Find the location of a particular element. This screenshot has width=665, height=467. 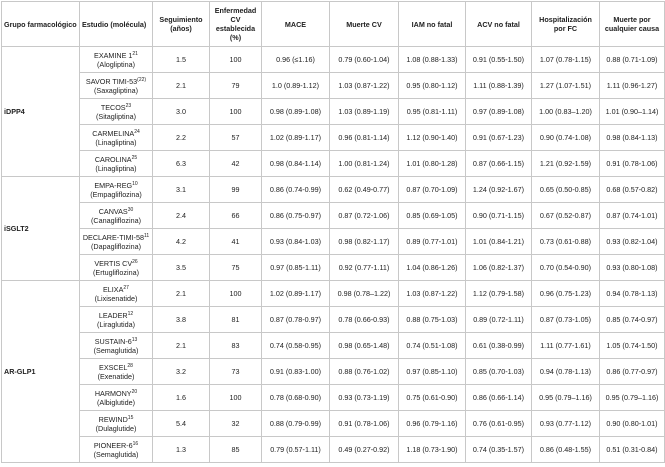

value-cell: 32 is located at coordinates (235, 423).